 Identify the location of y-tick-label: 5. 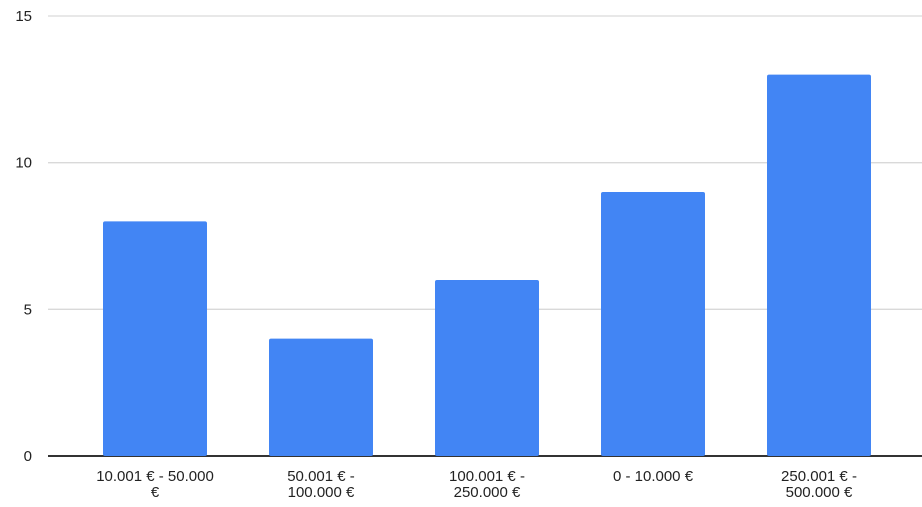
(28, 309).